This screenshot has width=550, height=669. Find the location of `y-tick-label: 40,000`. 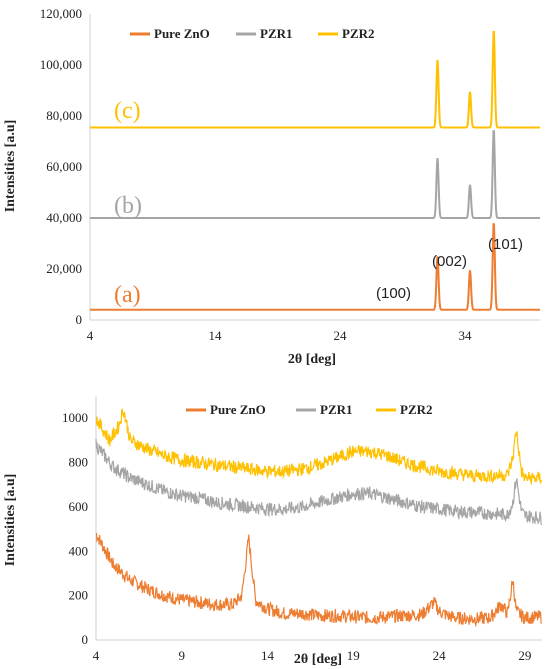

y-tick-label: 40,000 is located at coordinates (64, 217).